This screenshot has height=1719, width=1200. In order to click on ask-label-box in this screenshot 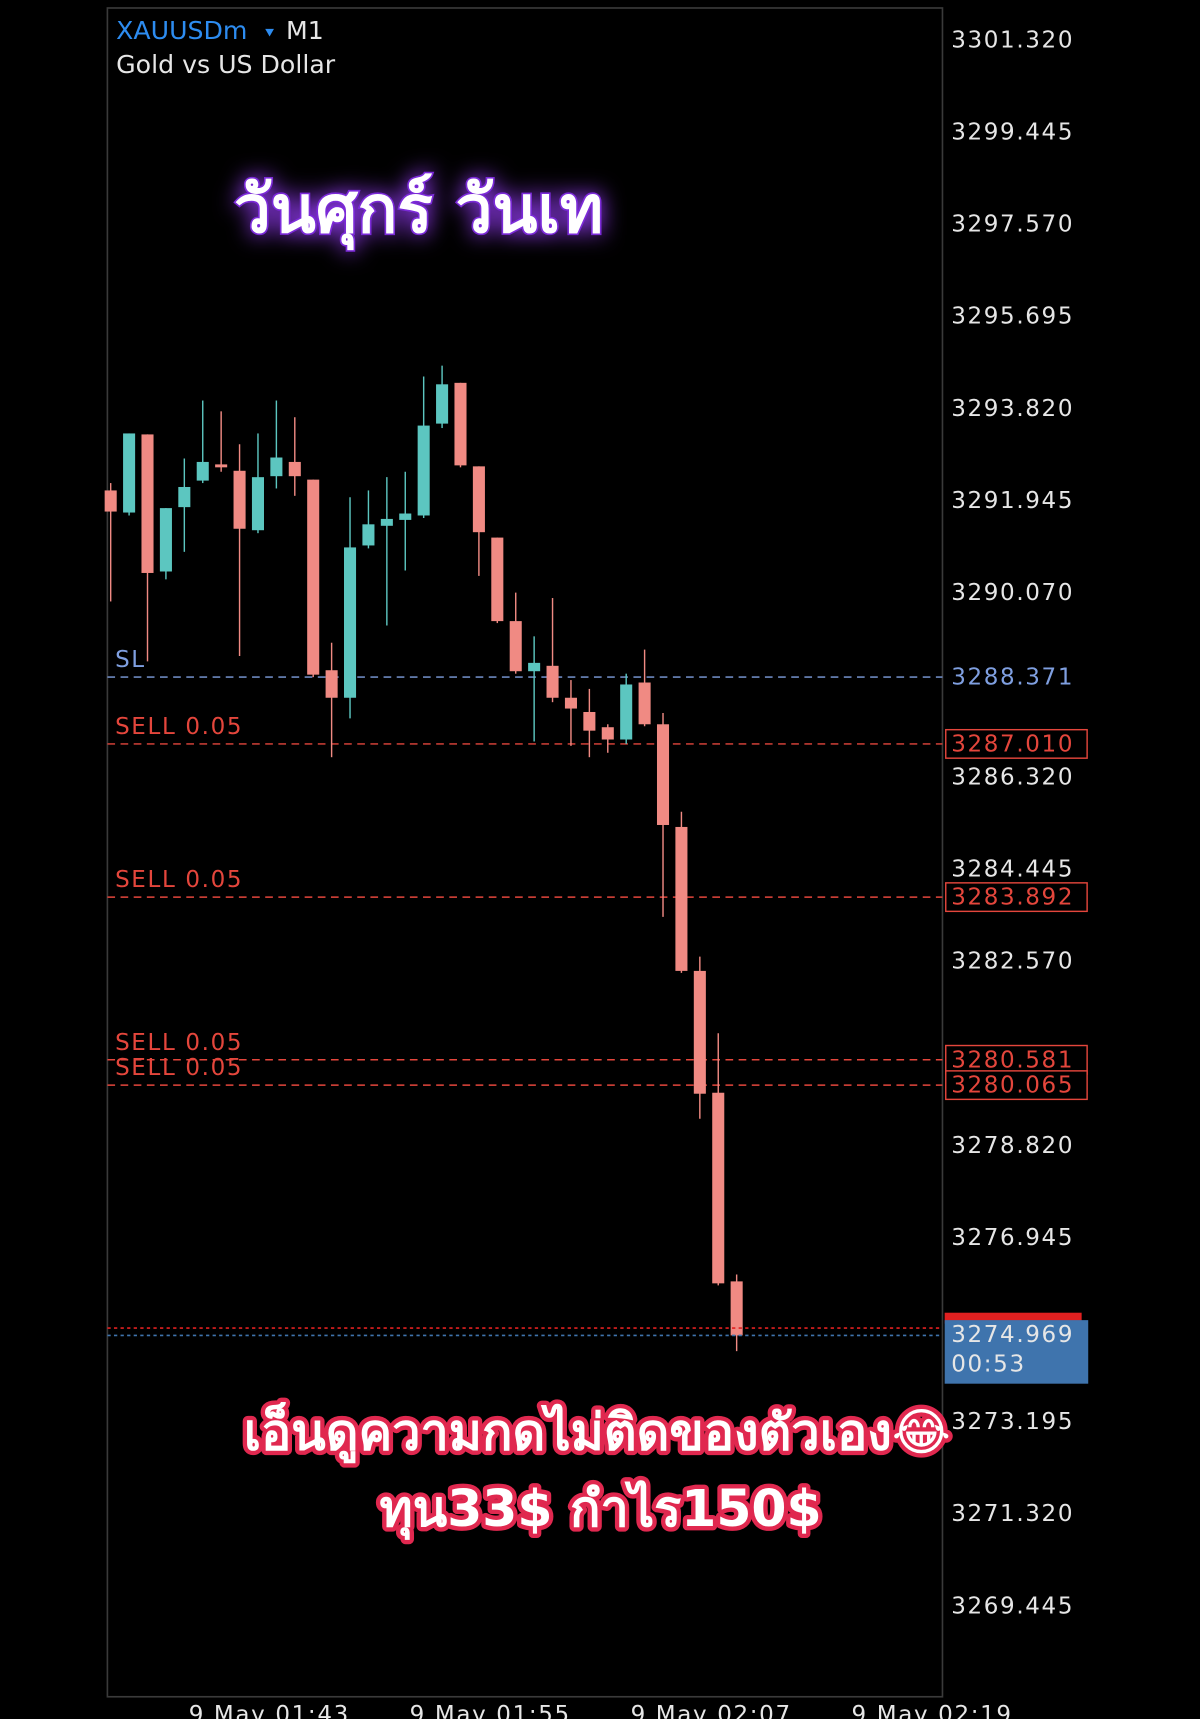, I will do `click(1013, 1318)`.